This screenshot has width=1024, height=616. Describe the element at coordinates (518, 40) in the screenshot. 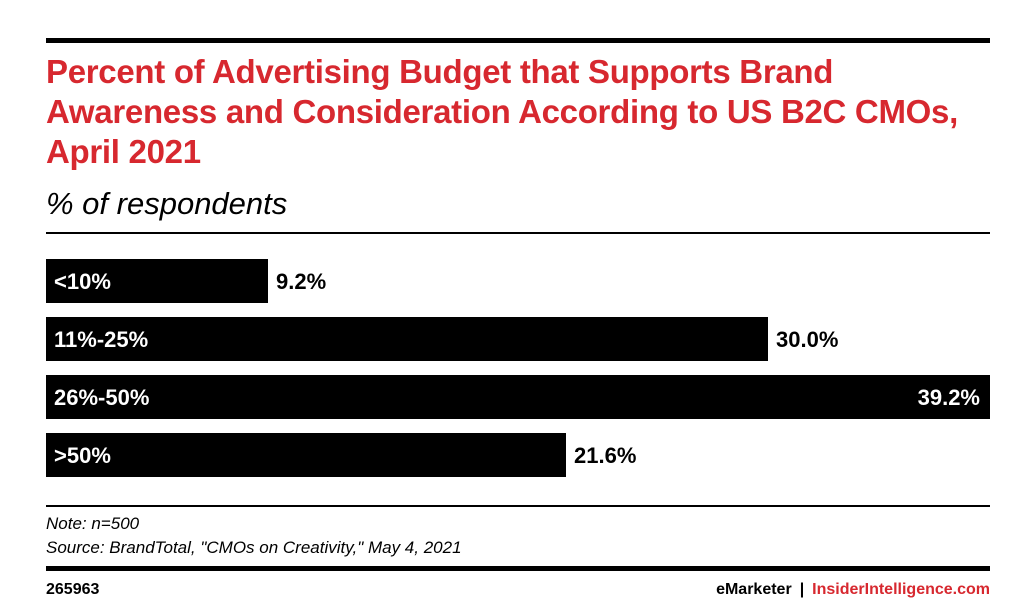

I see `top-rule` at that location.